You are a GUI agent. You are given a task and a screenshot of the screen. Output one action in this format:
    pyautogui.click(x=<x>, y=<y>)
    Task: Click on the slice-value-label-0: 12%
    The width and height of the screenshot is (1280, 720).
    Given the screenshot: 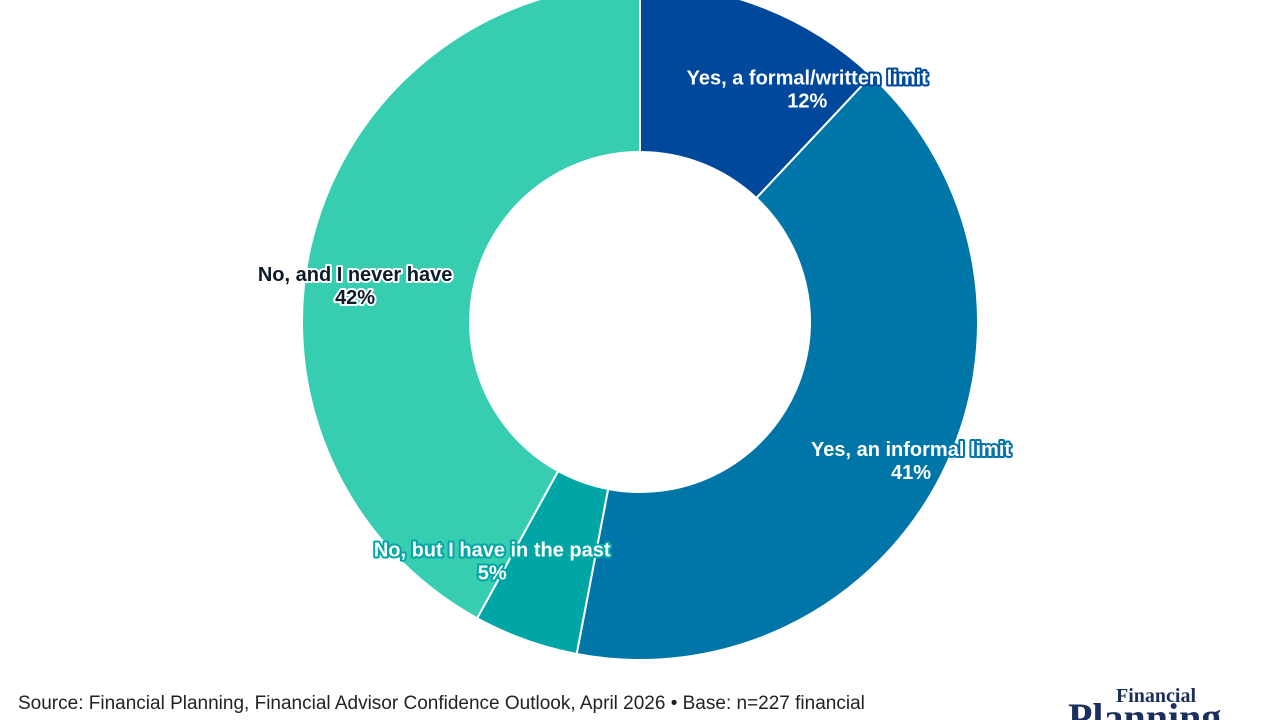 What is the action you would take?
    pyautogui.click(x=807, y=101)
    